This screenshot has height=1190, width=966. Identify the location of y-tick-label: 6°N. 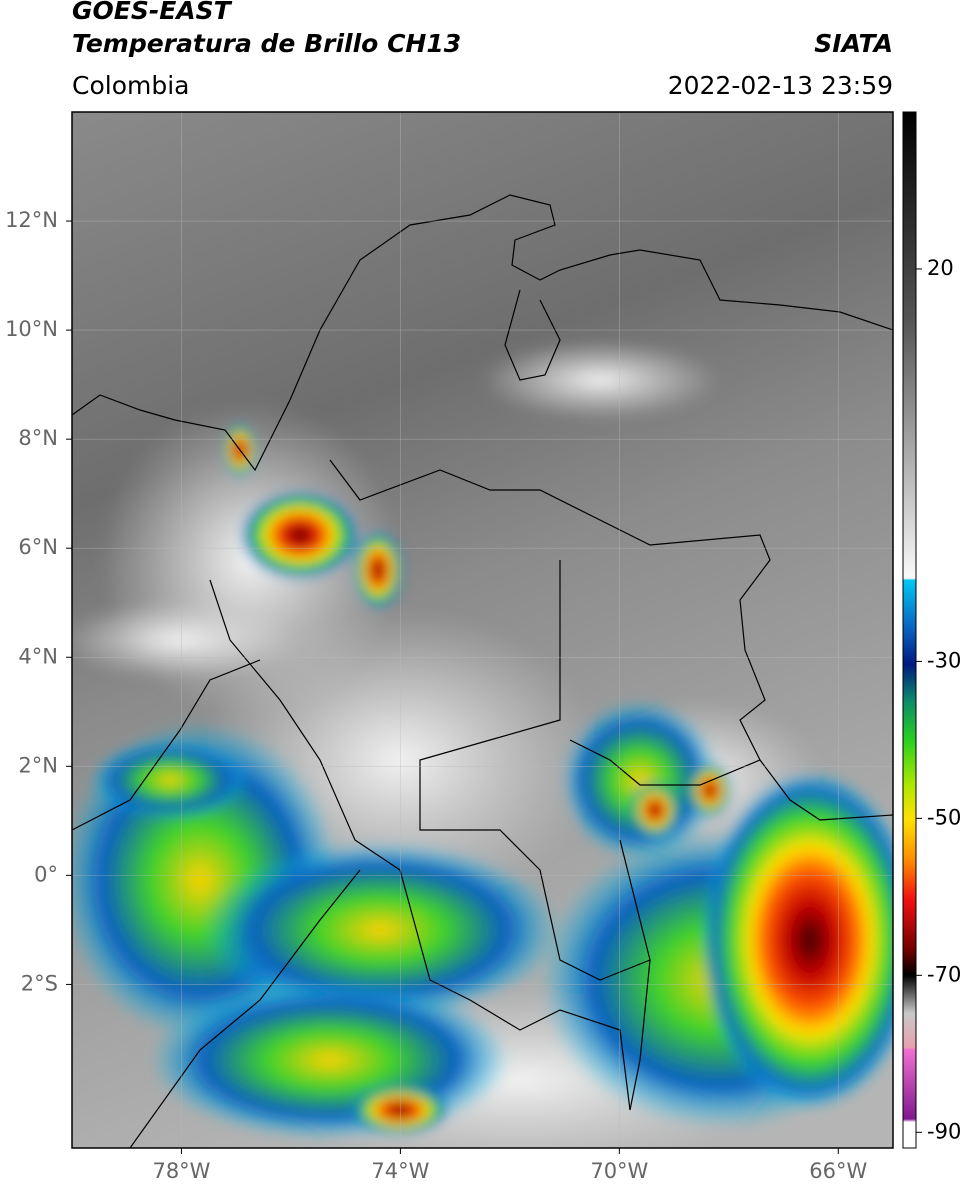
(38, 547).